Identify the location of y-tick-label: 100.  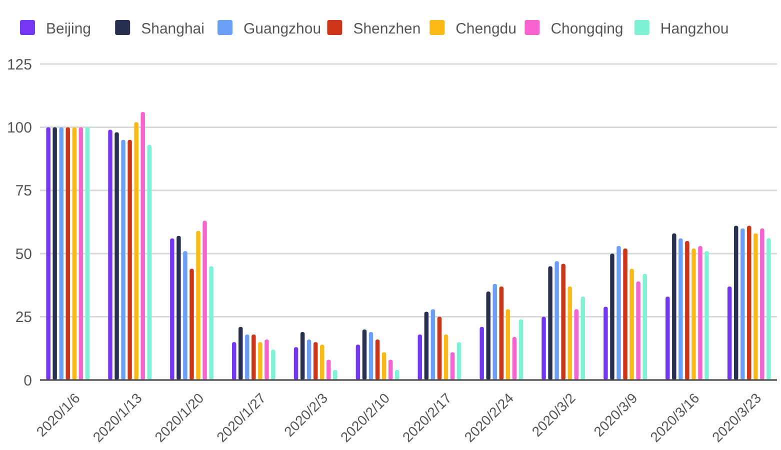
(19, 127).